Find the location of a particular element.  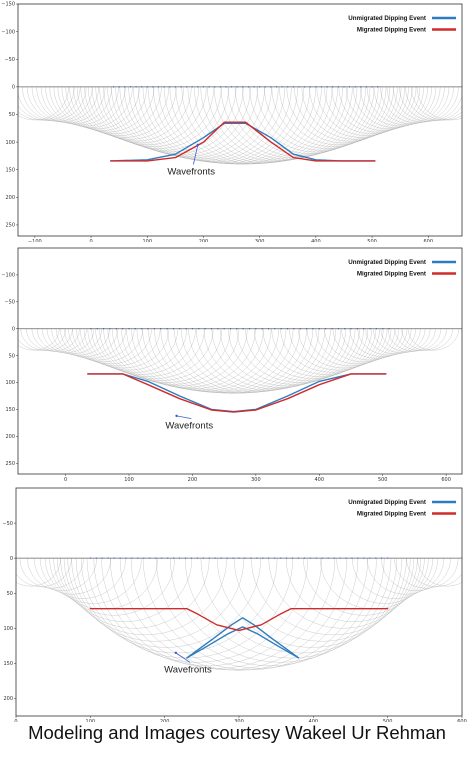

x-tick-label: 300 is located at coordinates (239, 720).